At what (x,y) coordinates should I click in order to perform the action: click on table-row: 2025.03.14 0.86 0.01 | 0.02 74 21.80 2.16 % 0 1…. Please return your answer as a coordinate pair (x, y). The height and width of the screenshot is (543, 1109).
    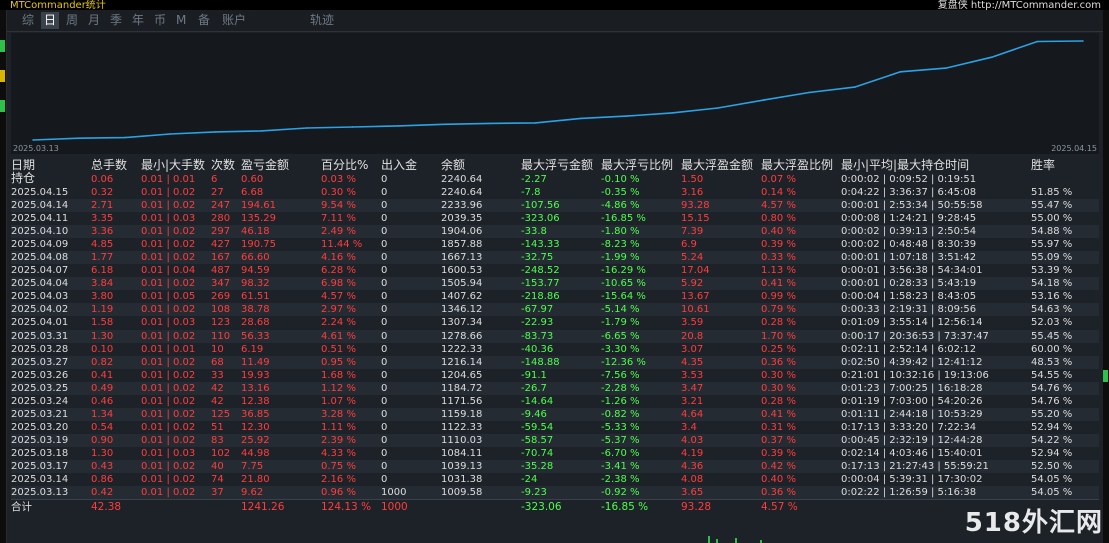
    Looking at the image, I should click on (555, 480).